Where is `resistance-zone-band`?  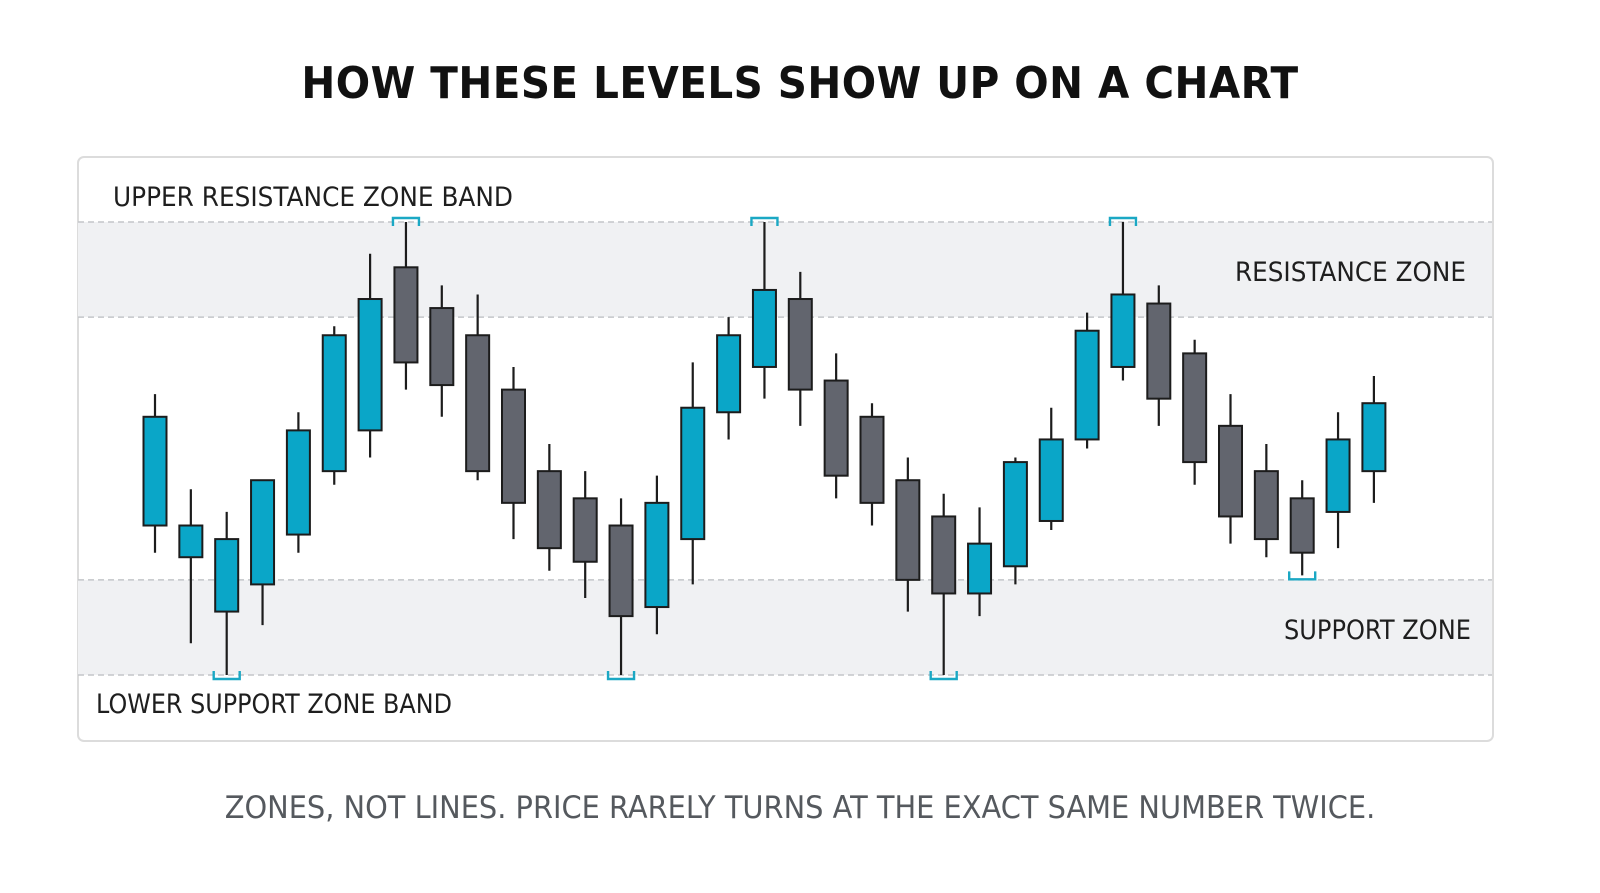
resistance-zone-band is located at coordinates (785, 270).